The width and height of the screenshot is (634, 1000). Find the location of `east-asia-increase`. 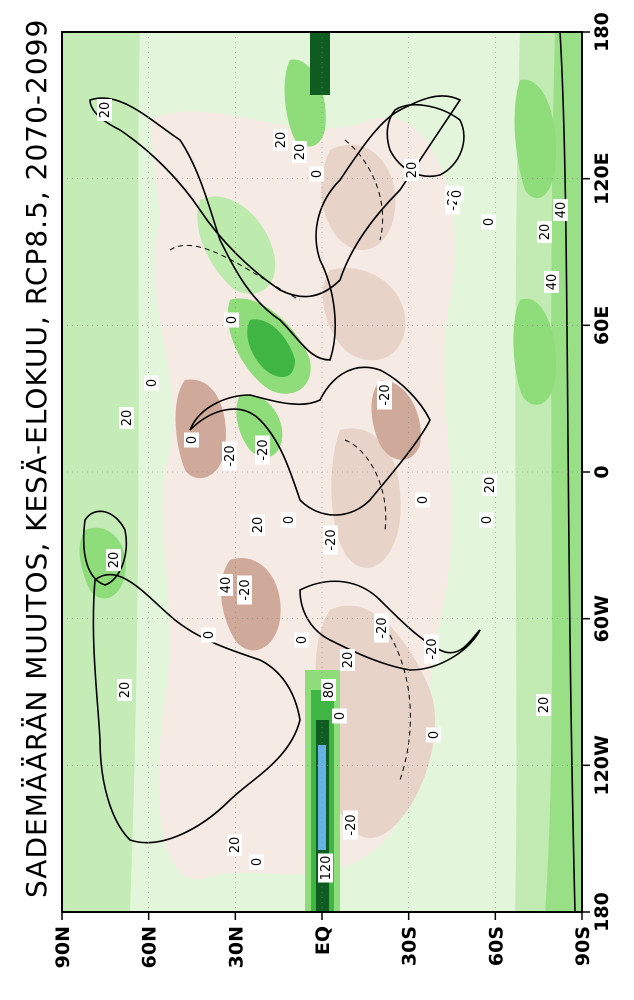

east-asia-increase is located at coordinates (236, 245).